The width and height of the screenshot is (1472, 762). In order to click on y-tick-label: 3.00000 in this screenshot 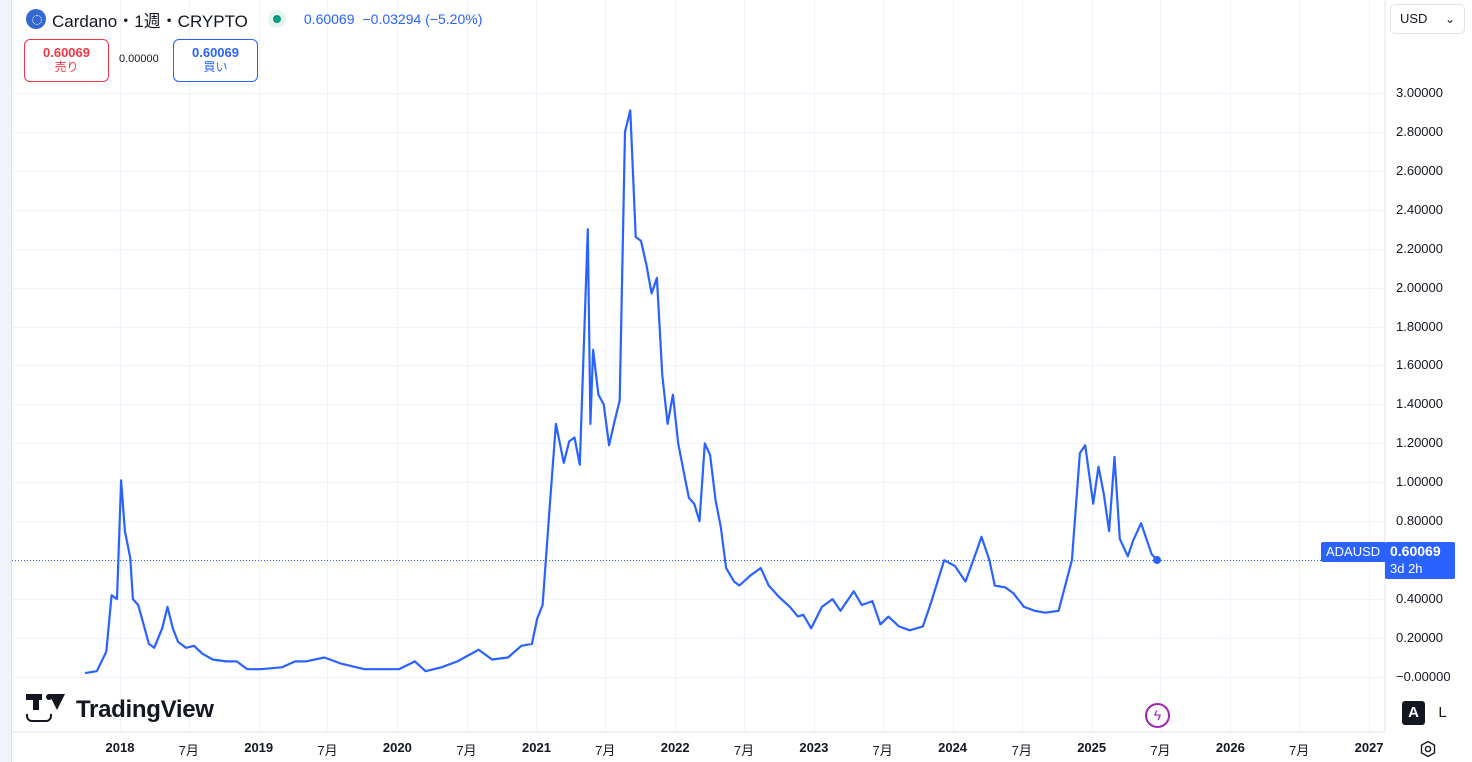, I will do `click(1419, 92)`.